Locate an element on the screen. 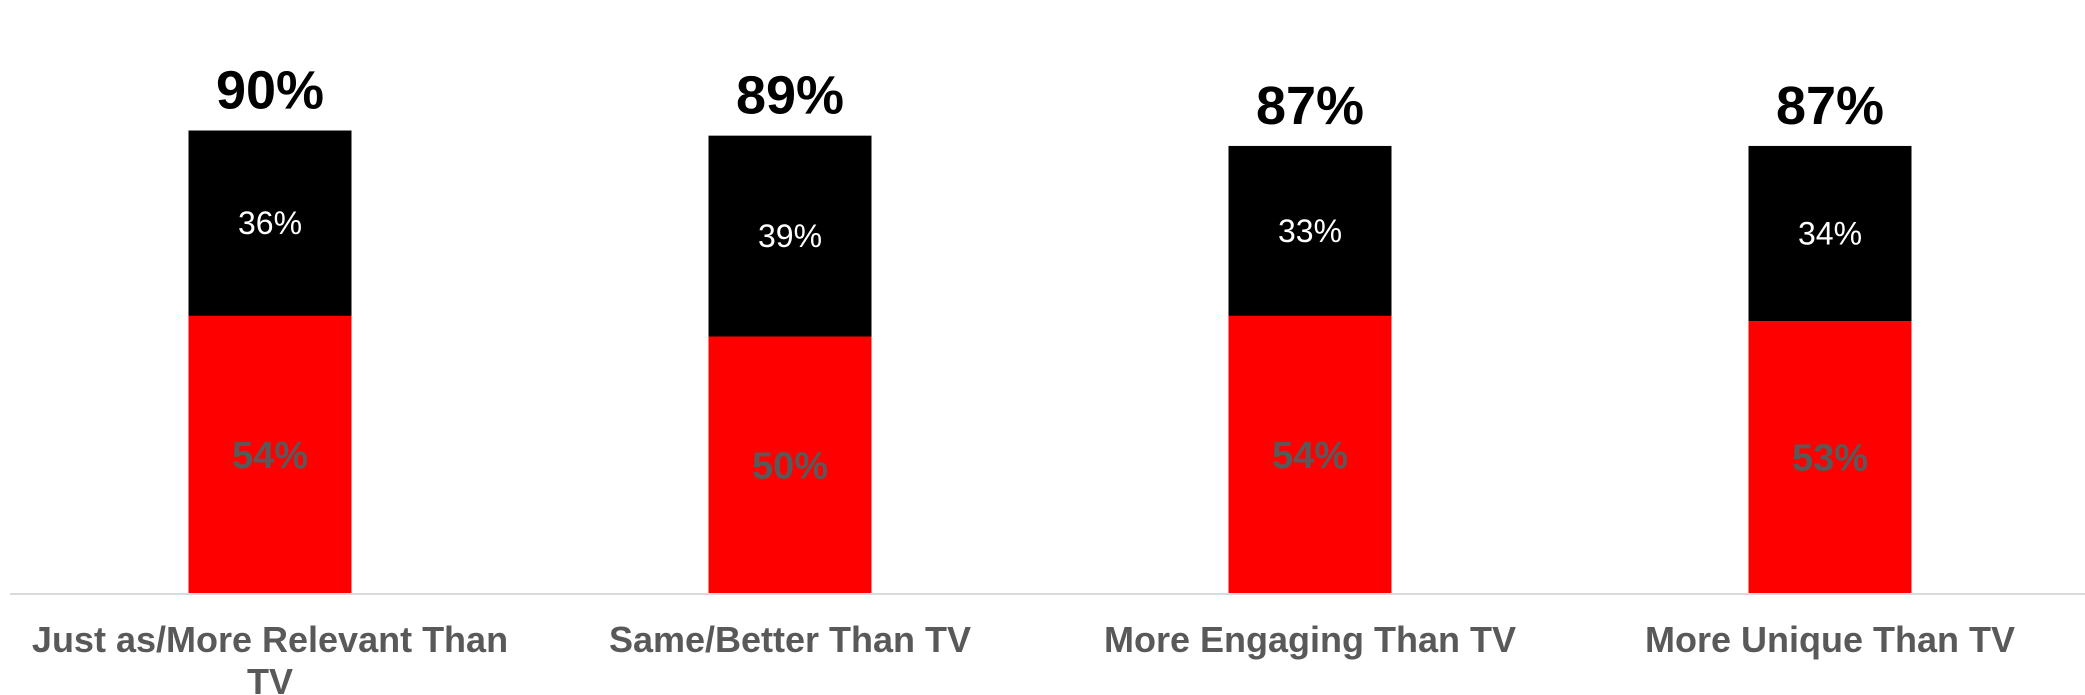  total-value-label-3: 87% is located at coordinates (1310, 106).